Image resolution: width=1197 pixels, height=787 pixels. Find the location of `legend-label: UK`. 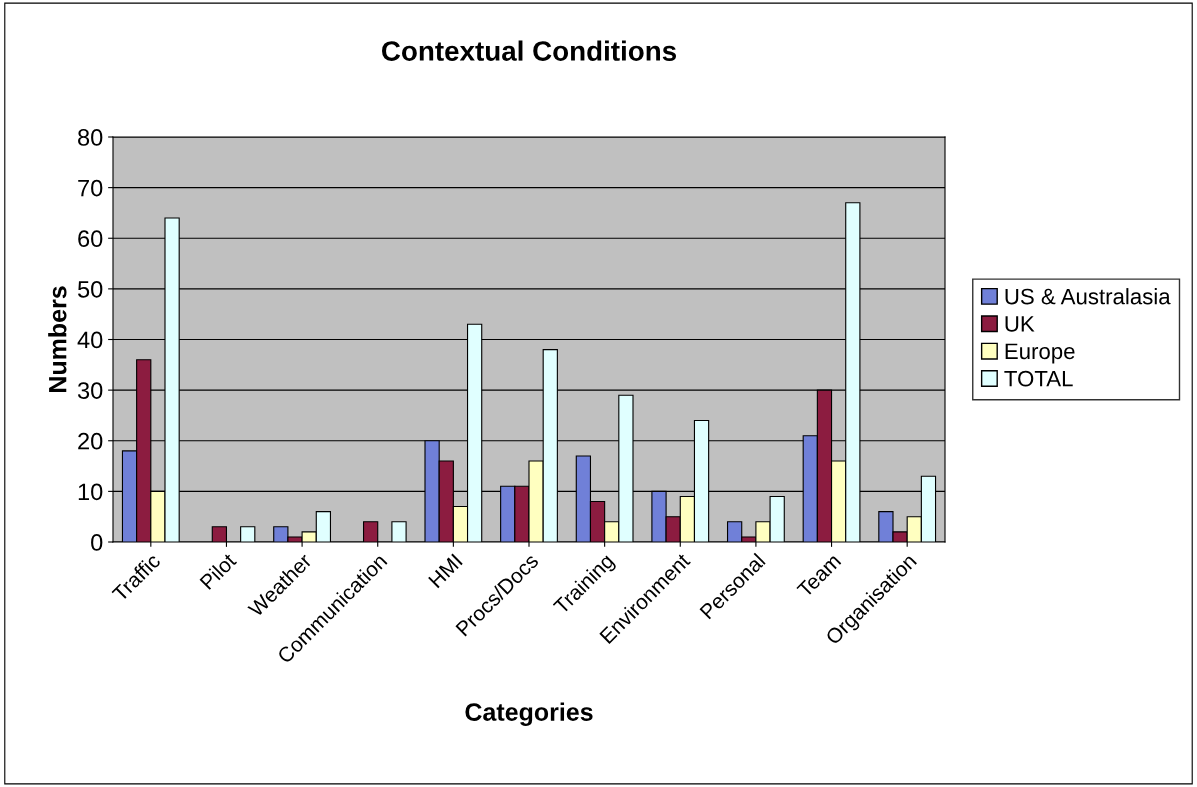

legend-label: UK is located at coordinates (1020, 324).